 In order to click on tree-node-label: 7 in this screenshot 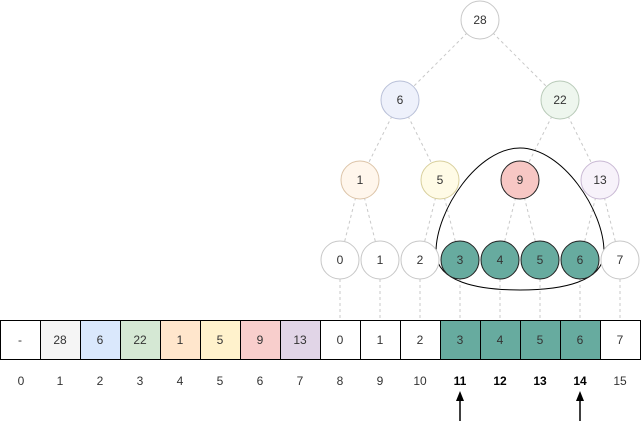, I will do `click(620, 260)`.